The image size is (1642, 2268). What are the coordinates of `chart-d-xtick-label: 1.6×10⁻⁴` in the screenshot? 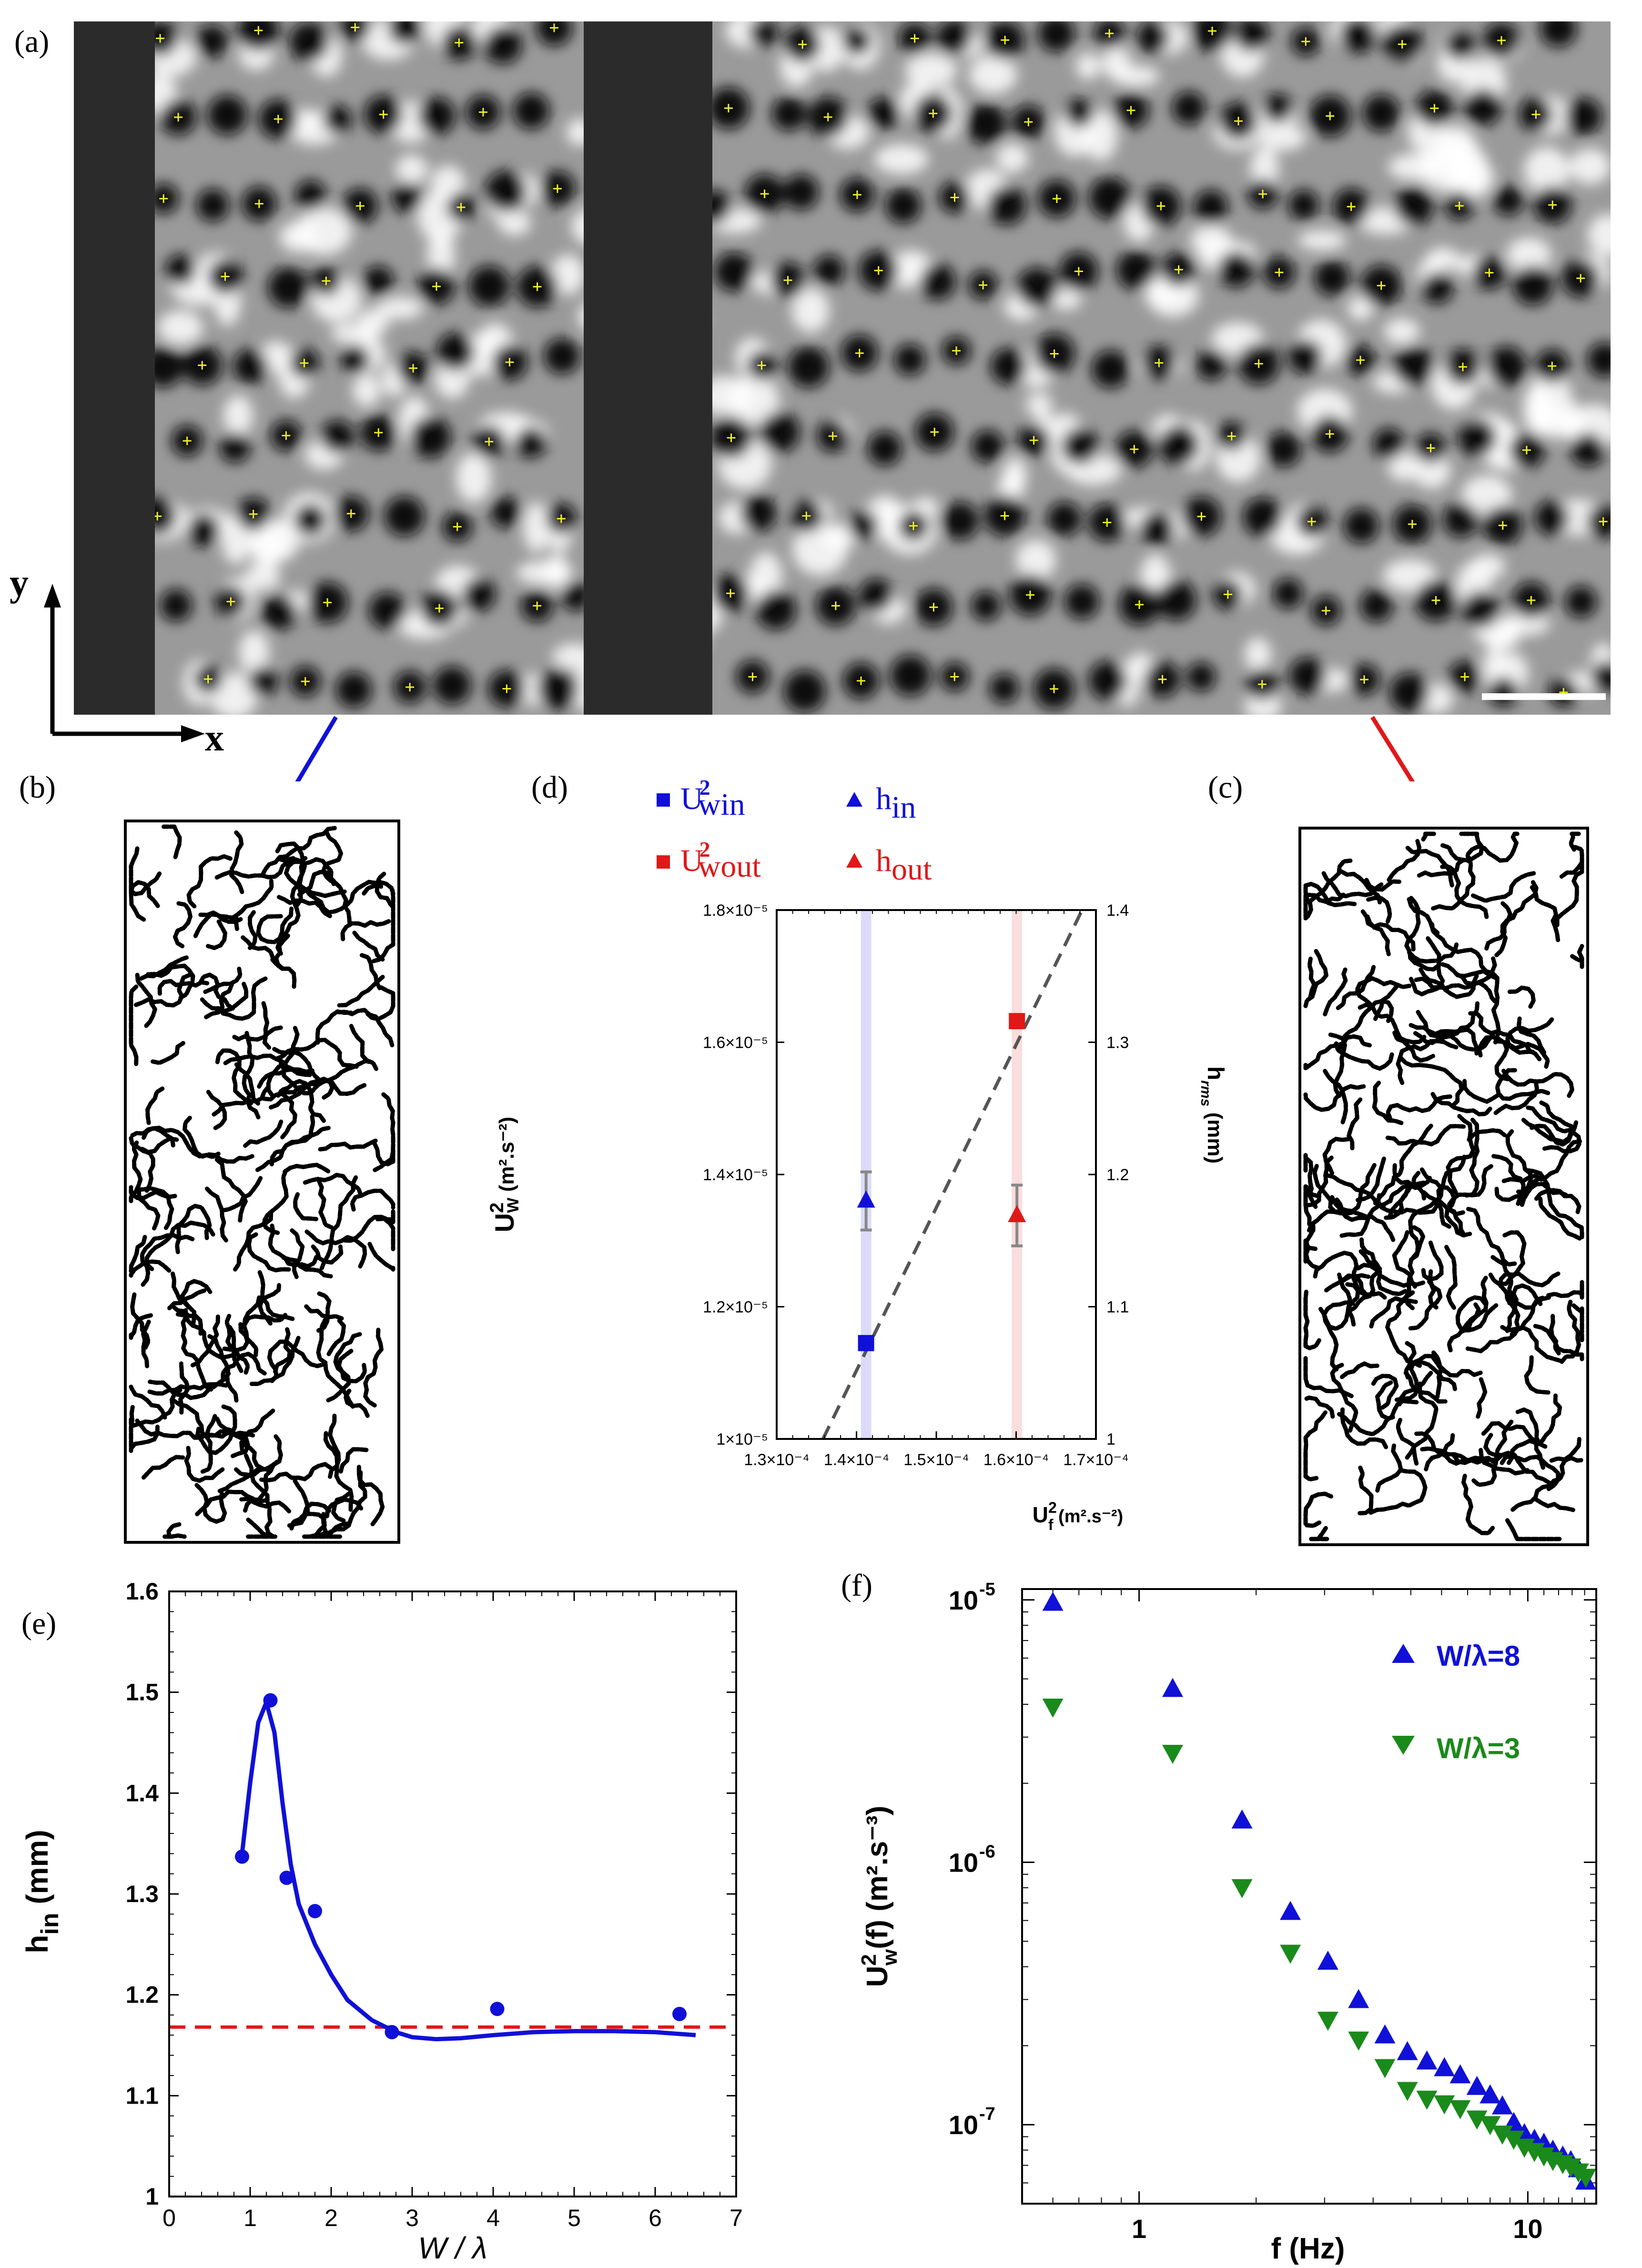 It's located at (1016, 1460).